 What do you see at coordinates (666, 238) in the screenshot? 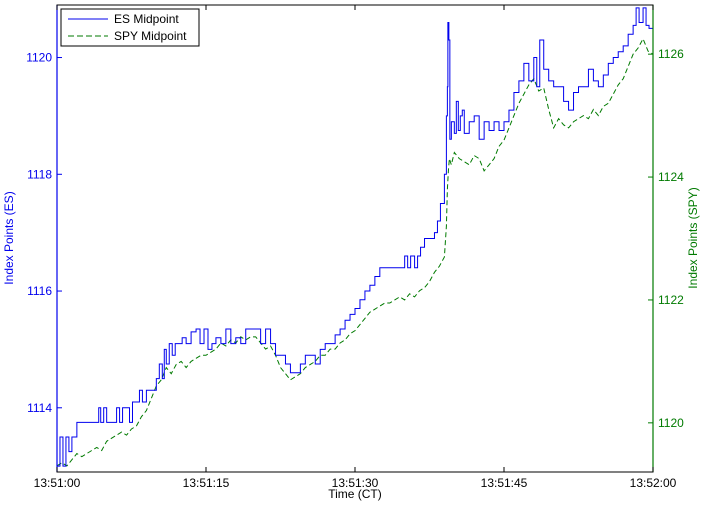
I see `y-right-axis-ticks: 1120 1122 1124 1126` at bounding box center [666, 238].